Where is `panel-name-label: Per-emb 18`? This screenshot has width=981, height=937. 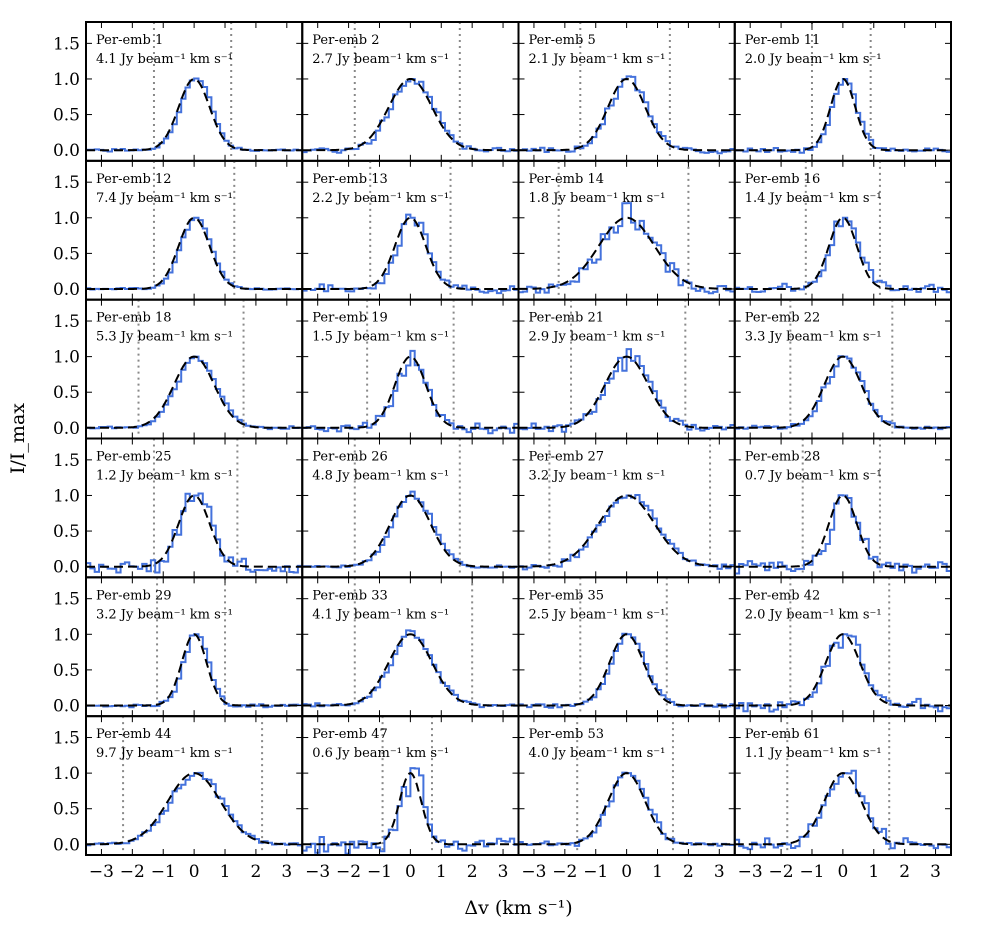 panel-name-label: Per-emb 18 is located at coordinates (133, 318).